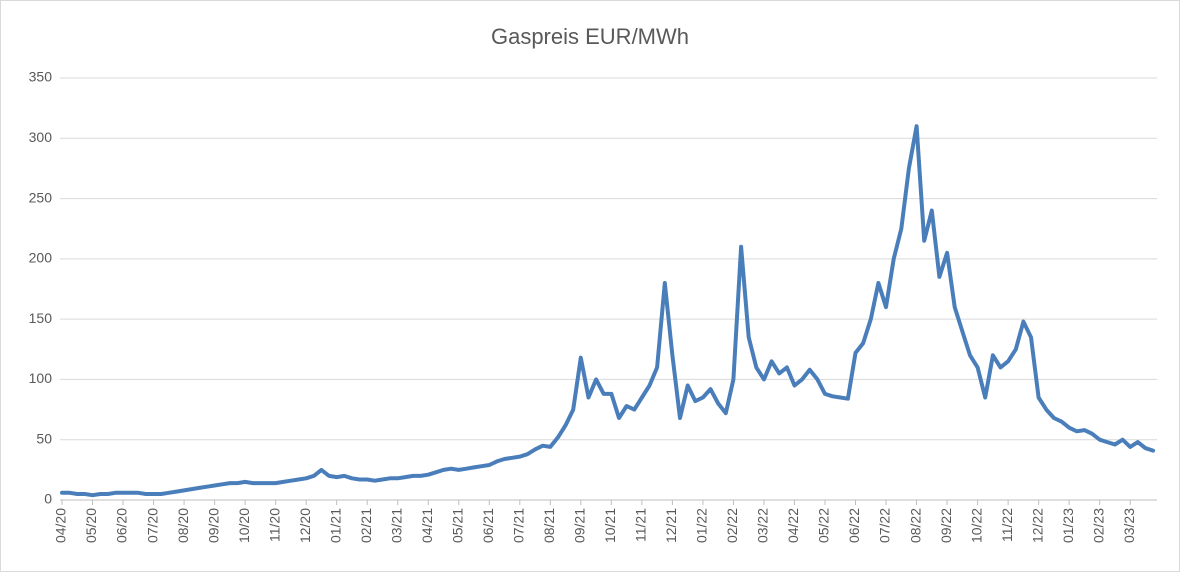  What do you see at coordinates (44, 438) in the screenshot?
I see `y-tick-label: 50` at bounding box center [44, 438].